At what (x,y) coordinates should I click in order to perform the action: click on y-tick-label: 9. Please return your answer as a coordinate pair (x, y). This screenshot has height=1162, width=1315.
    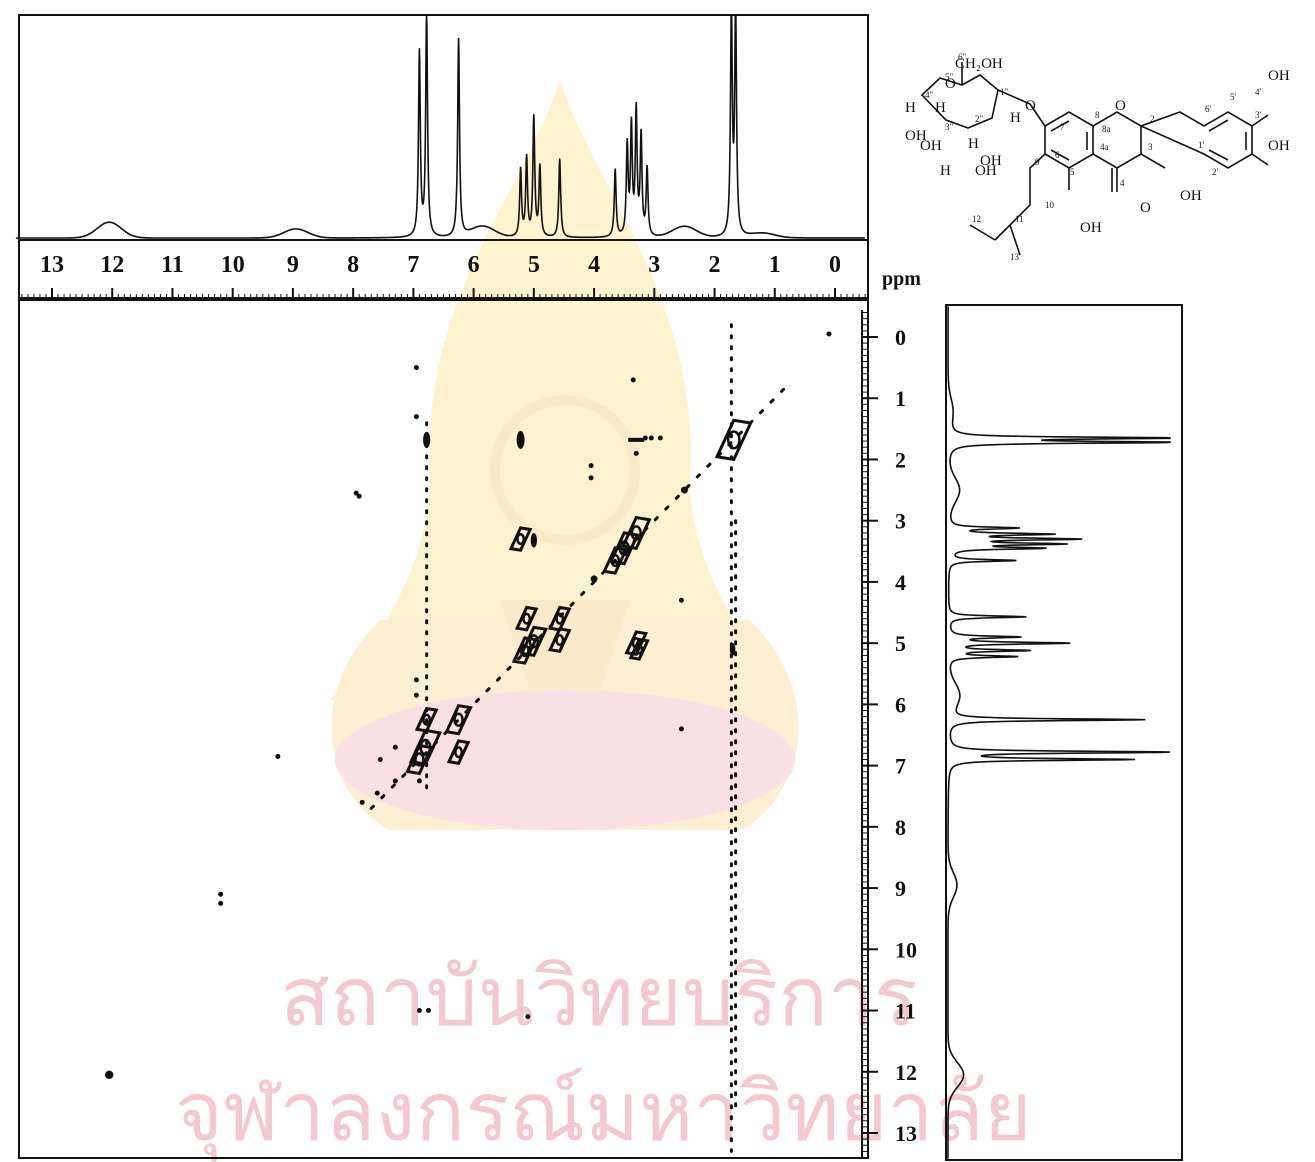
    Looking at the image, I should click on (900, 888).